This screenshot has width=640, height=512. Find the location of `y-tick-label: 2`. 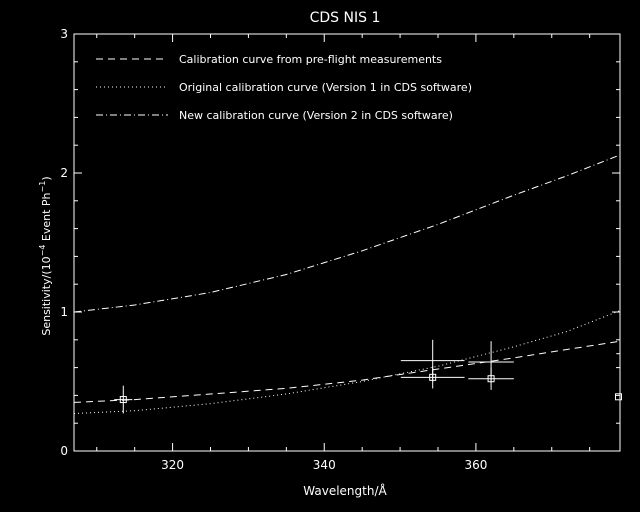

y-tick-label: 2 is located at coordinates (64, 173).